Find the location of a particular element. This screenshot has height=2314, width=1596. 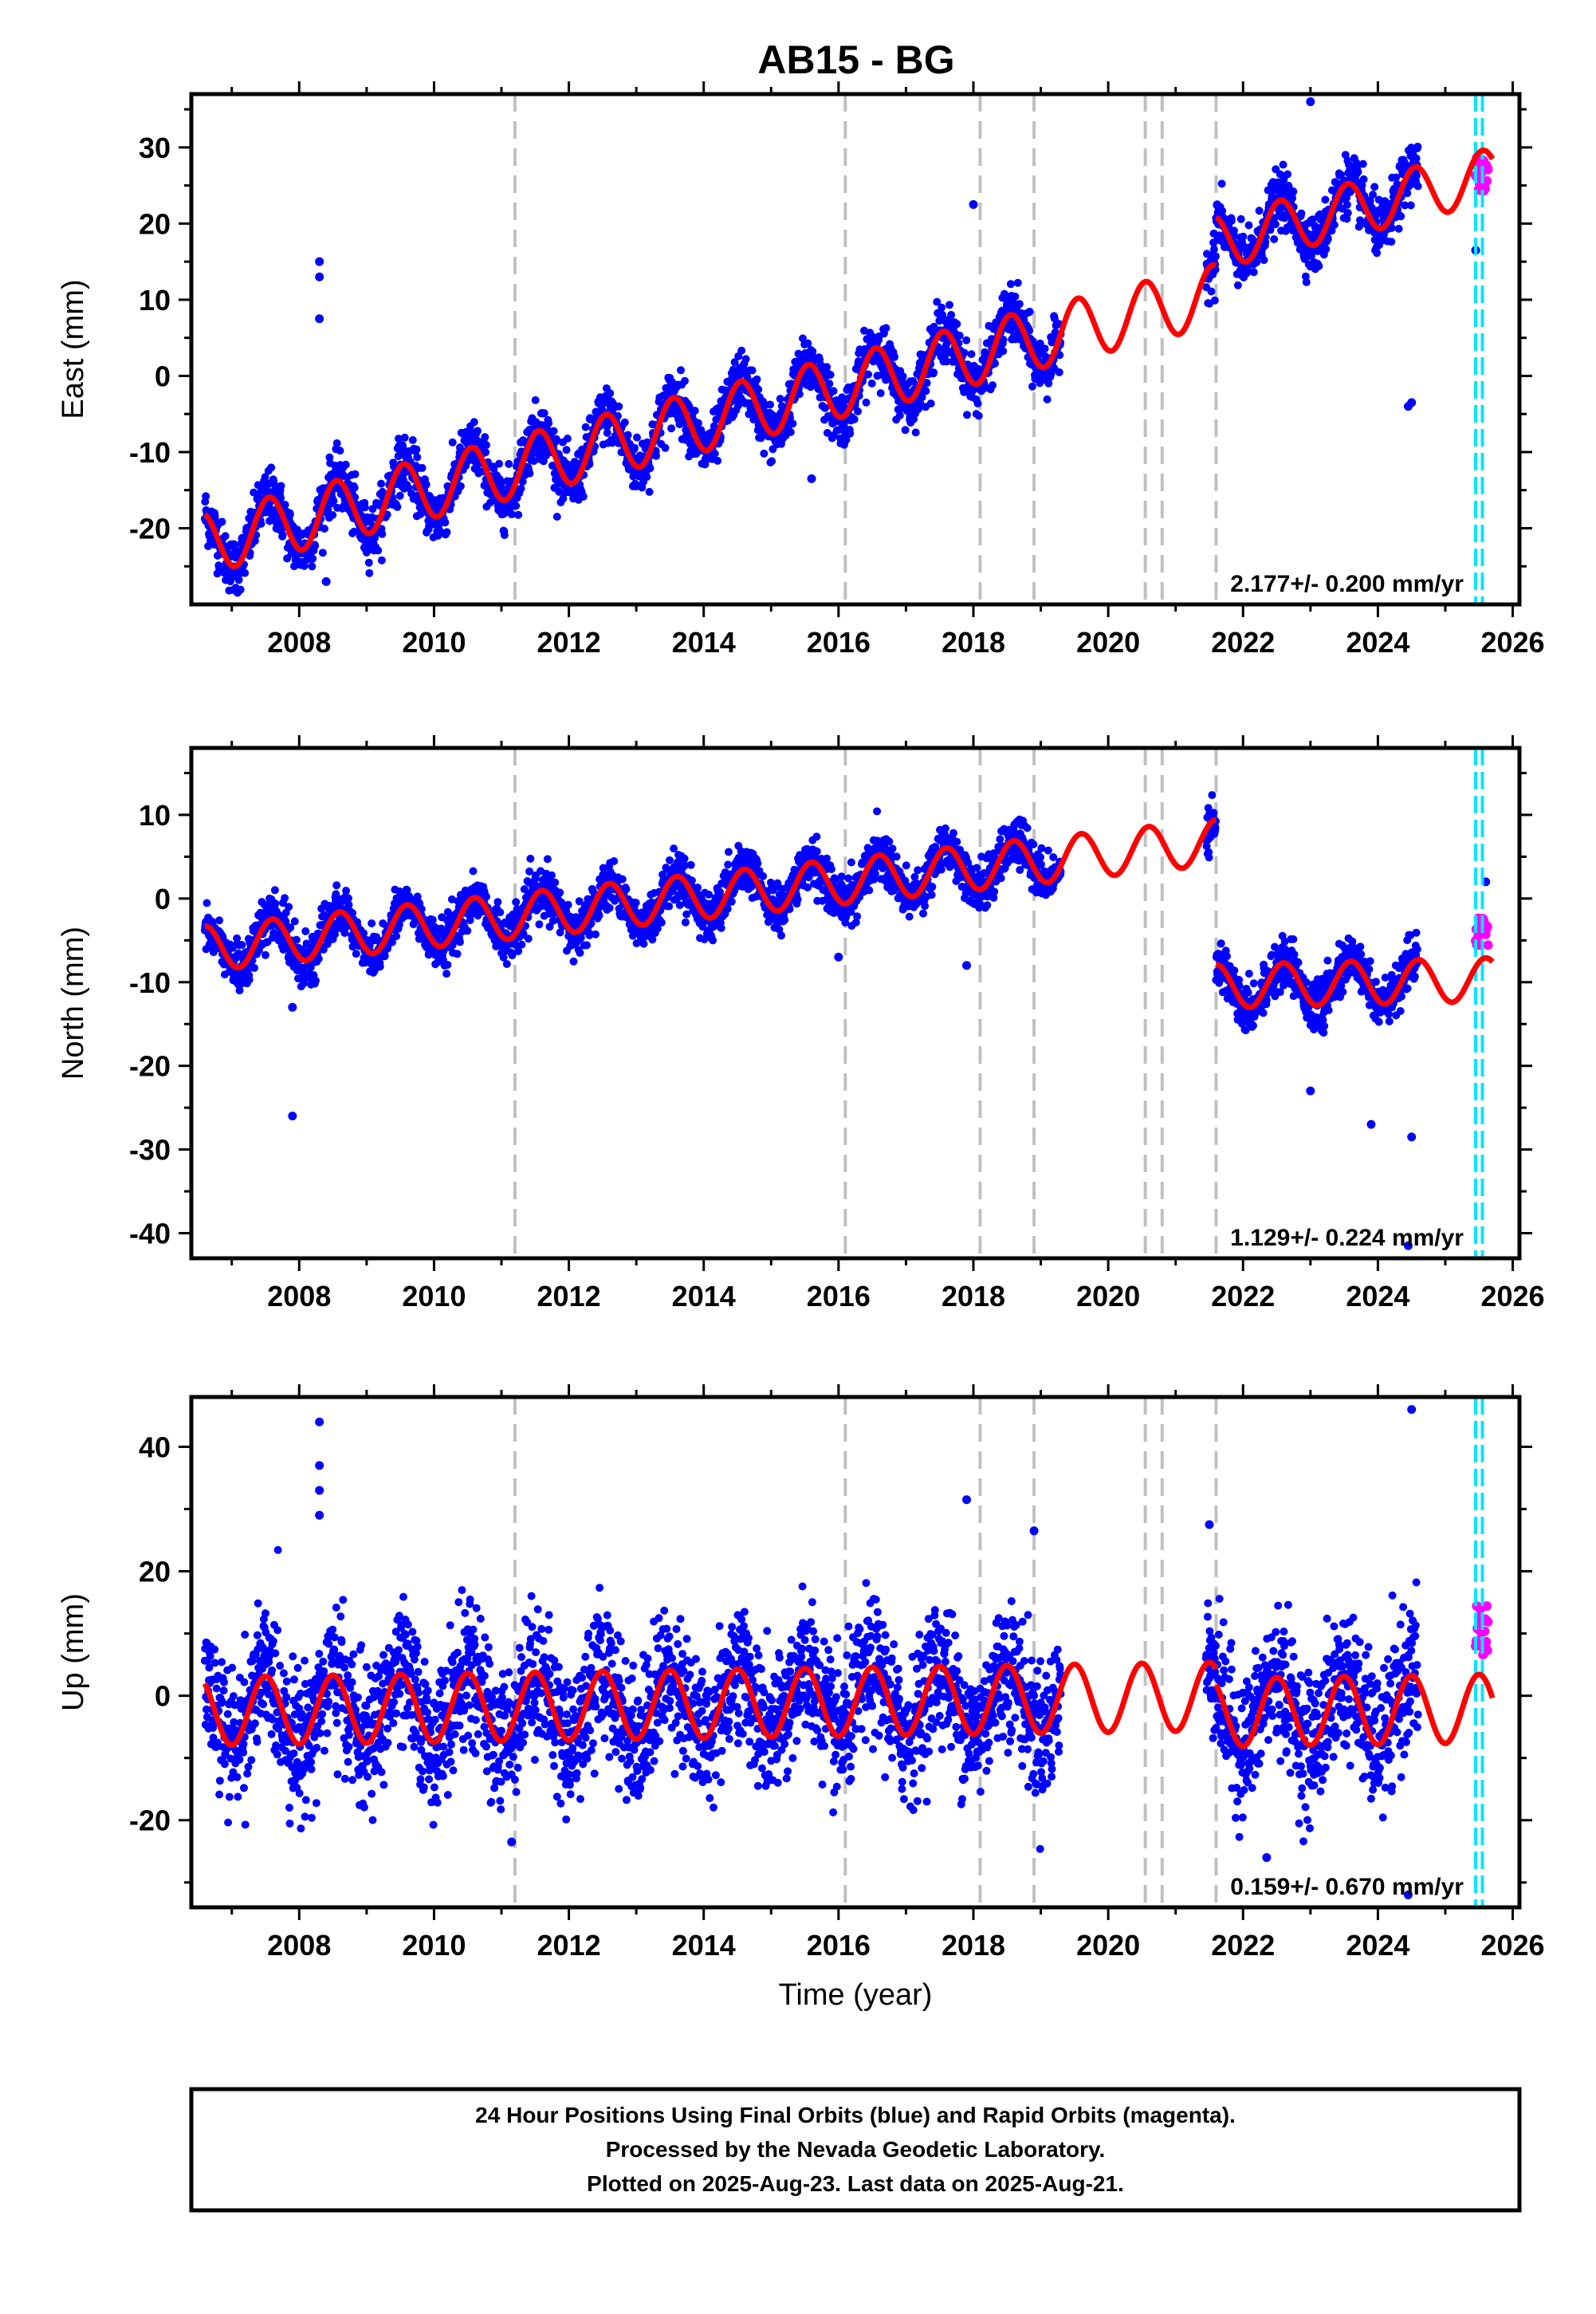

chart-title: AB15 - BG is located at coordinates (855, 60).